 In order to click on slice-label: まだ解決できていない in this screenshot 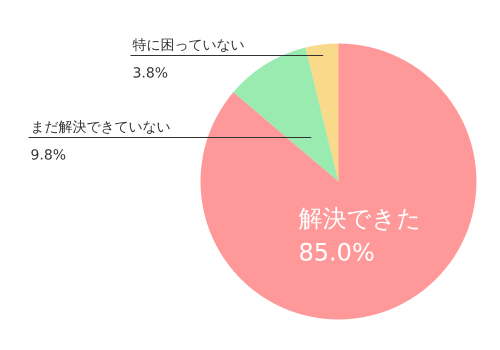, I will do `click(100, 128)`.